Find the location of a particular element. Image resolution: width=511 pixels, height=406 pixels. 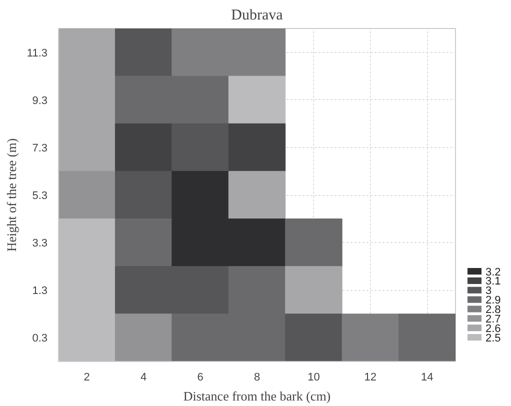

color-bar-label: 2.7 is located at coordinates (493, 319).